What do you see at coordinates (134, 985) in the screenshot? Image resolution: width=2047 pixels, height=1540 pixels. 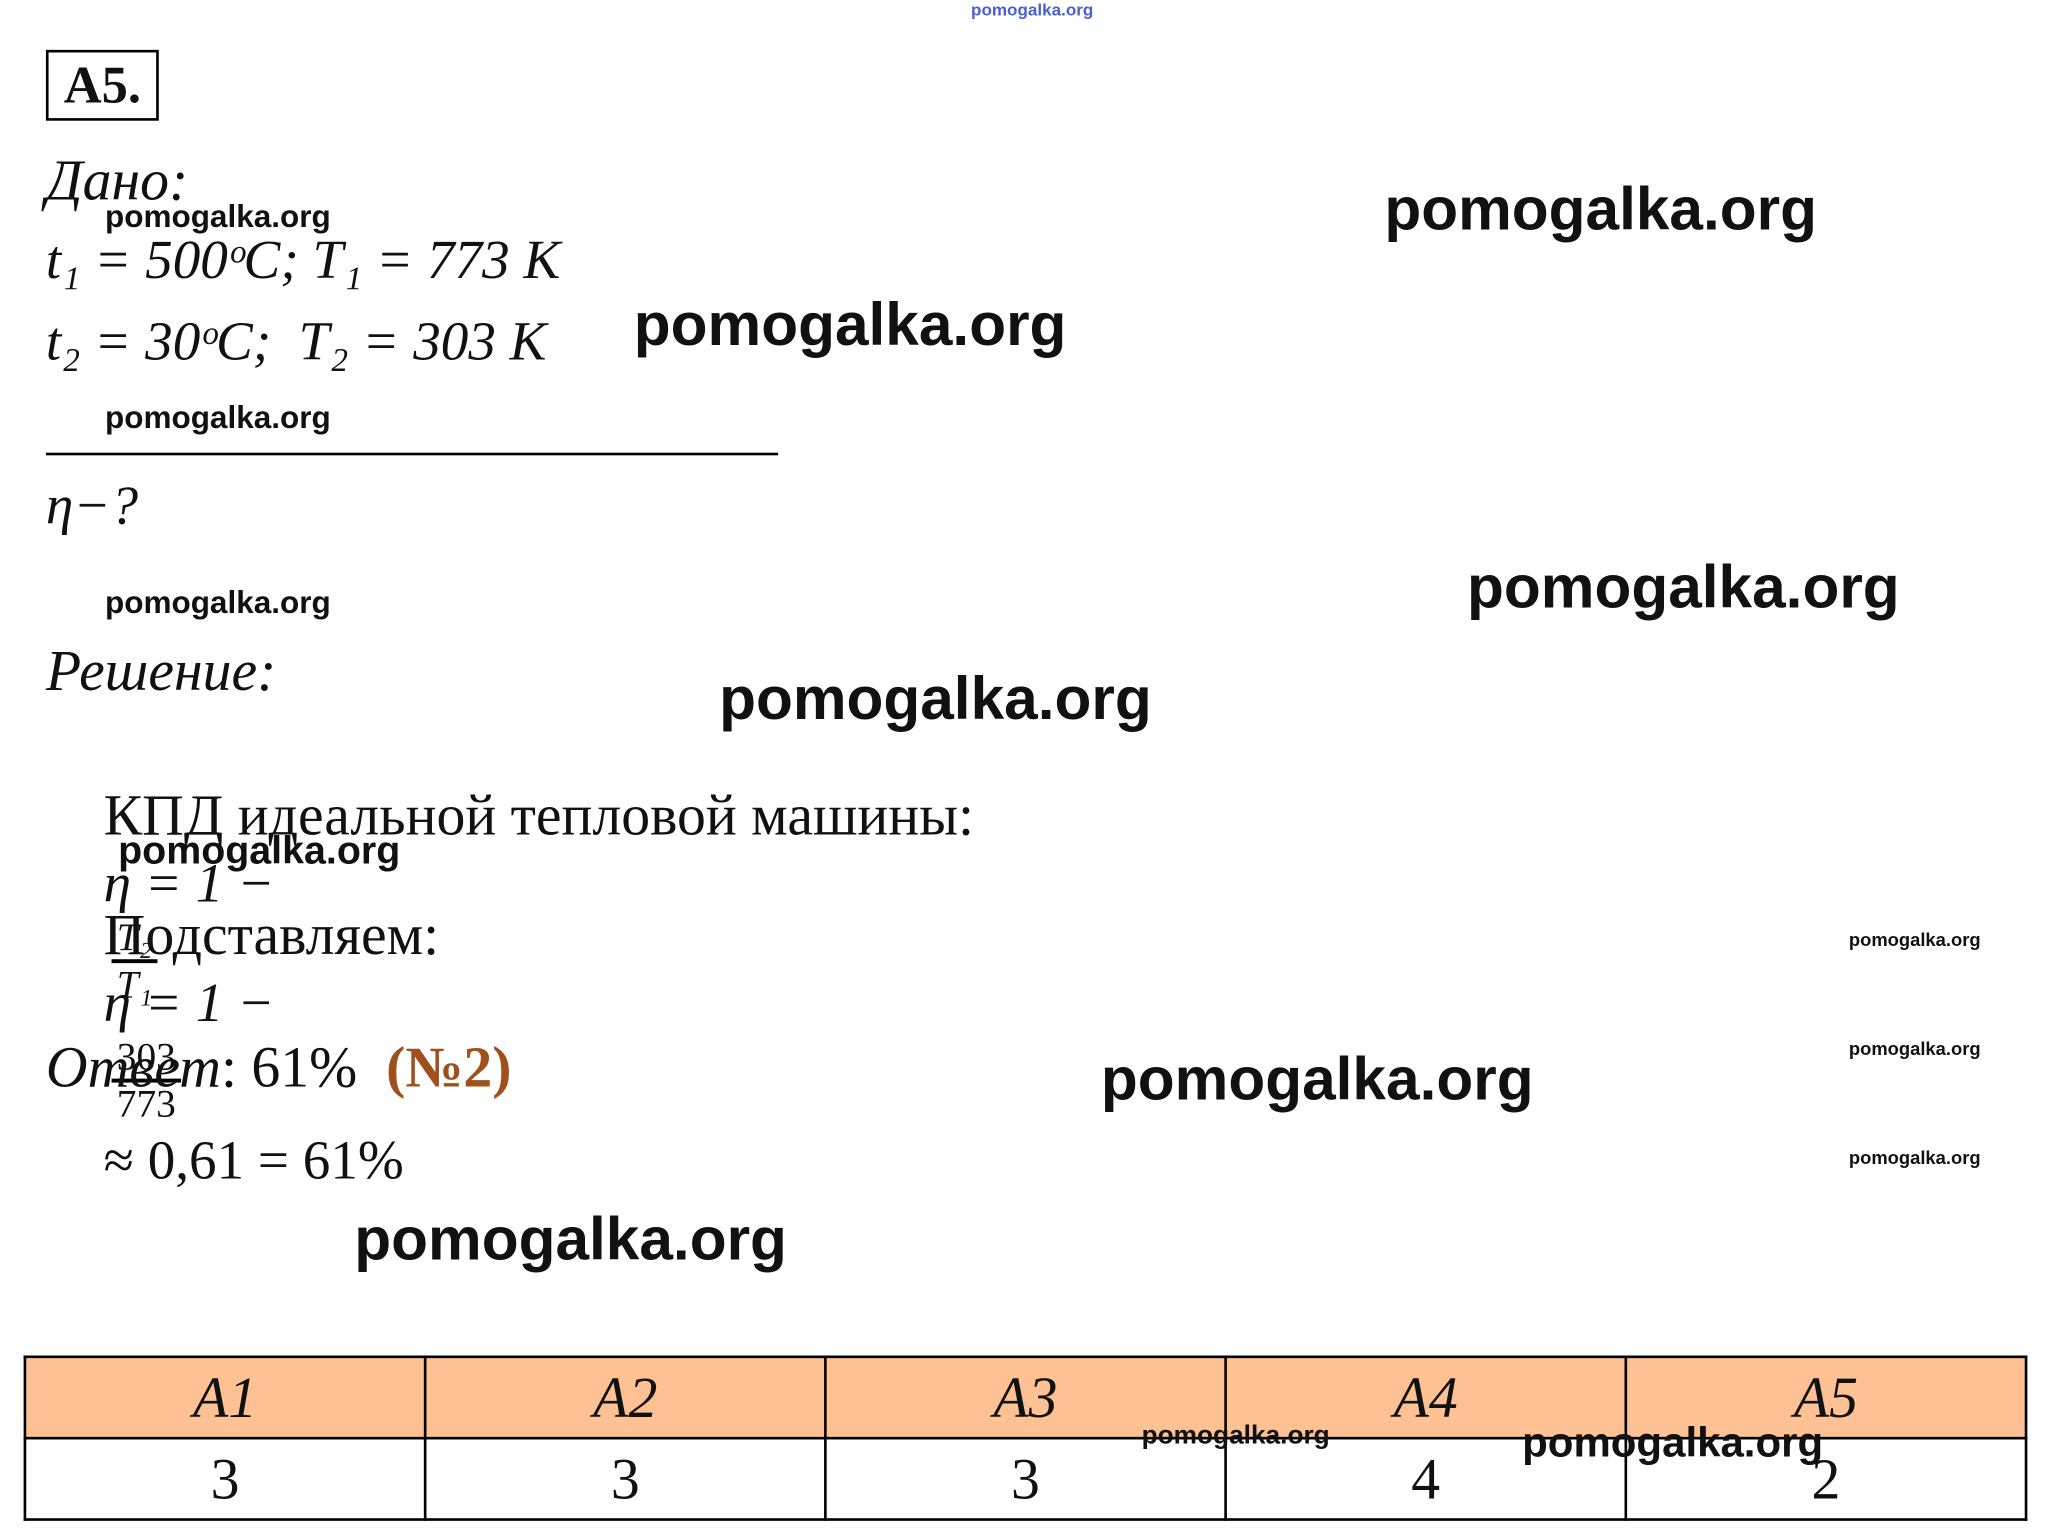 I see `denominator: T₁` at bounding box center [134, 985].